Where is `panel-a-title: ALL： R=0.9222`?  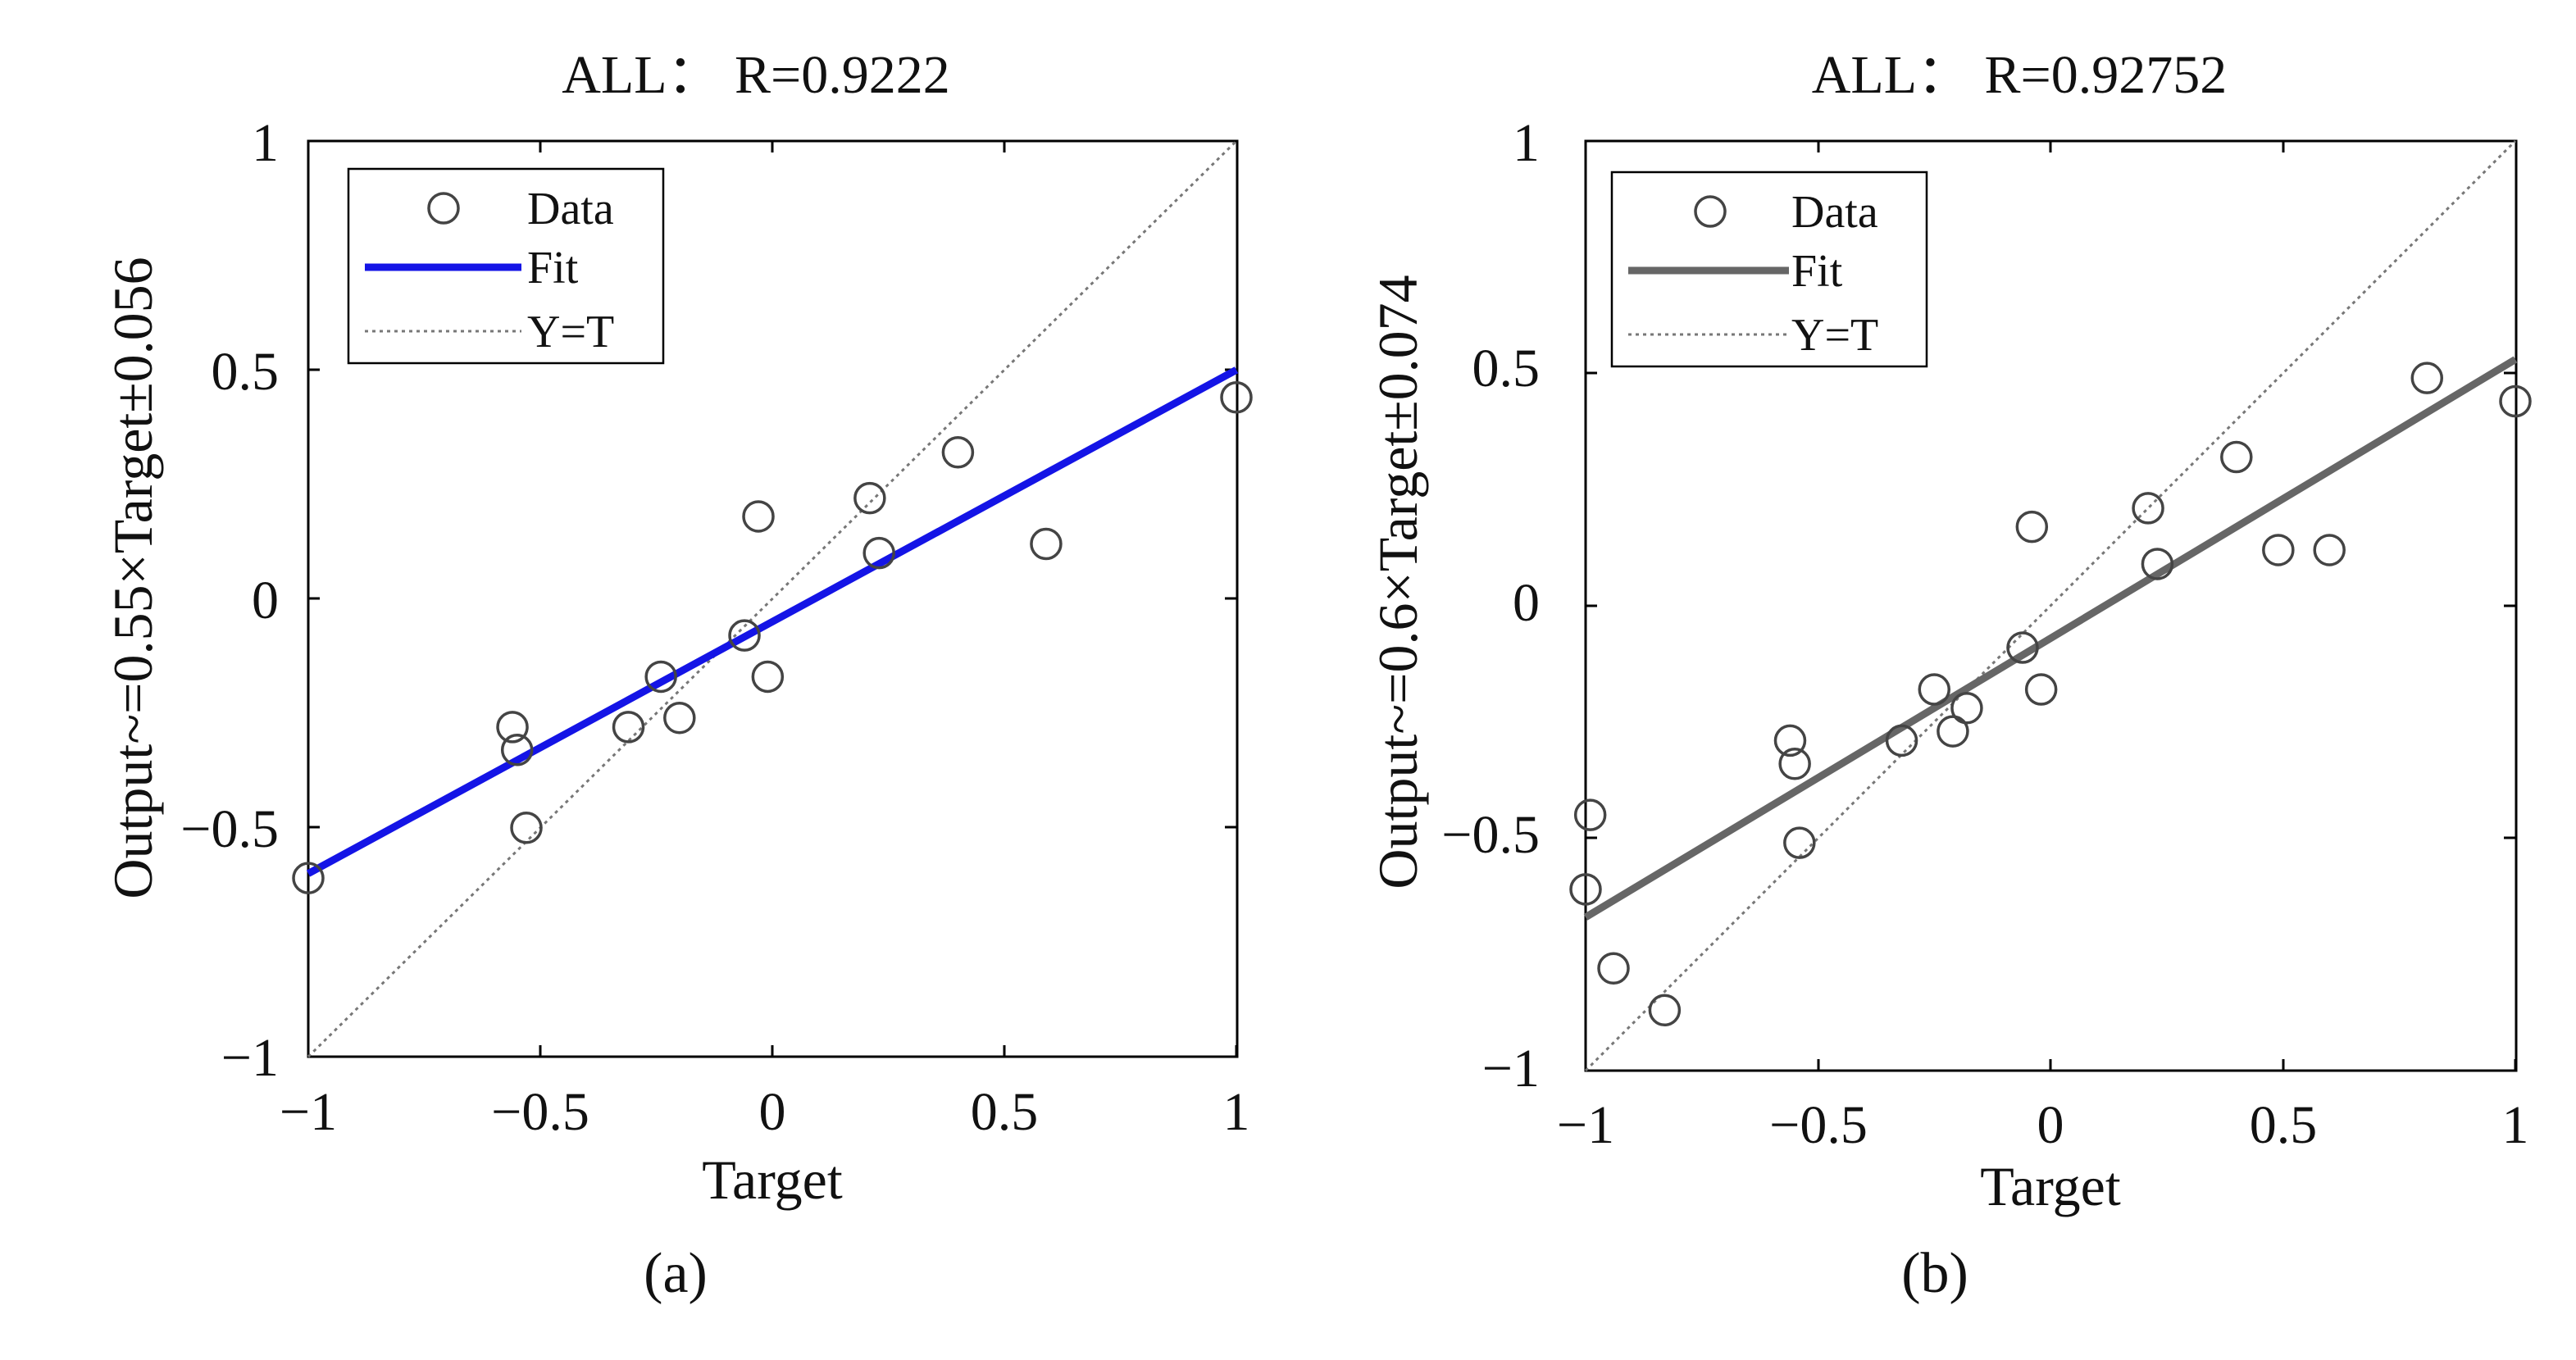
panel-a-title: ALL： R=0.9222 is located at coordinates (756, 75).